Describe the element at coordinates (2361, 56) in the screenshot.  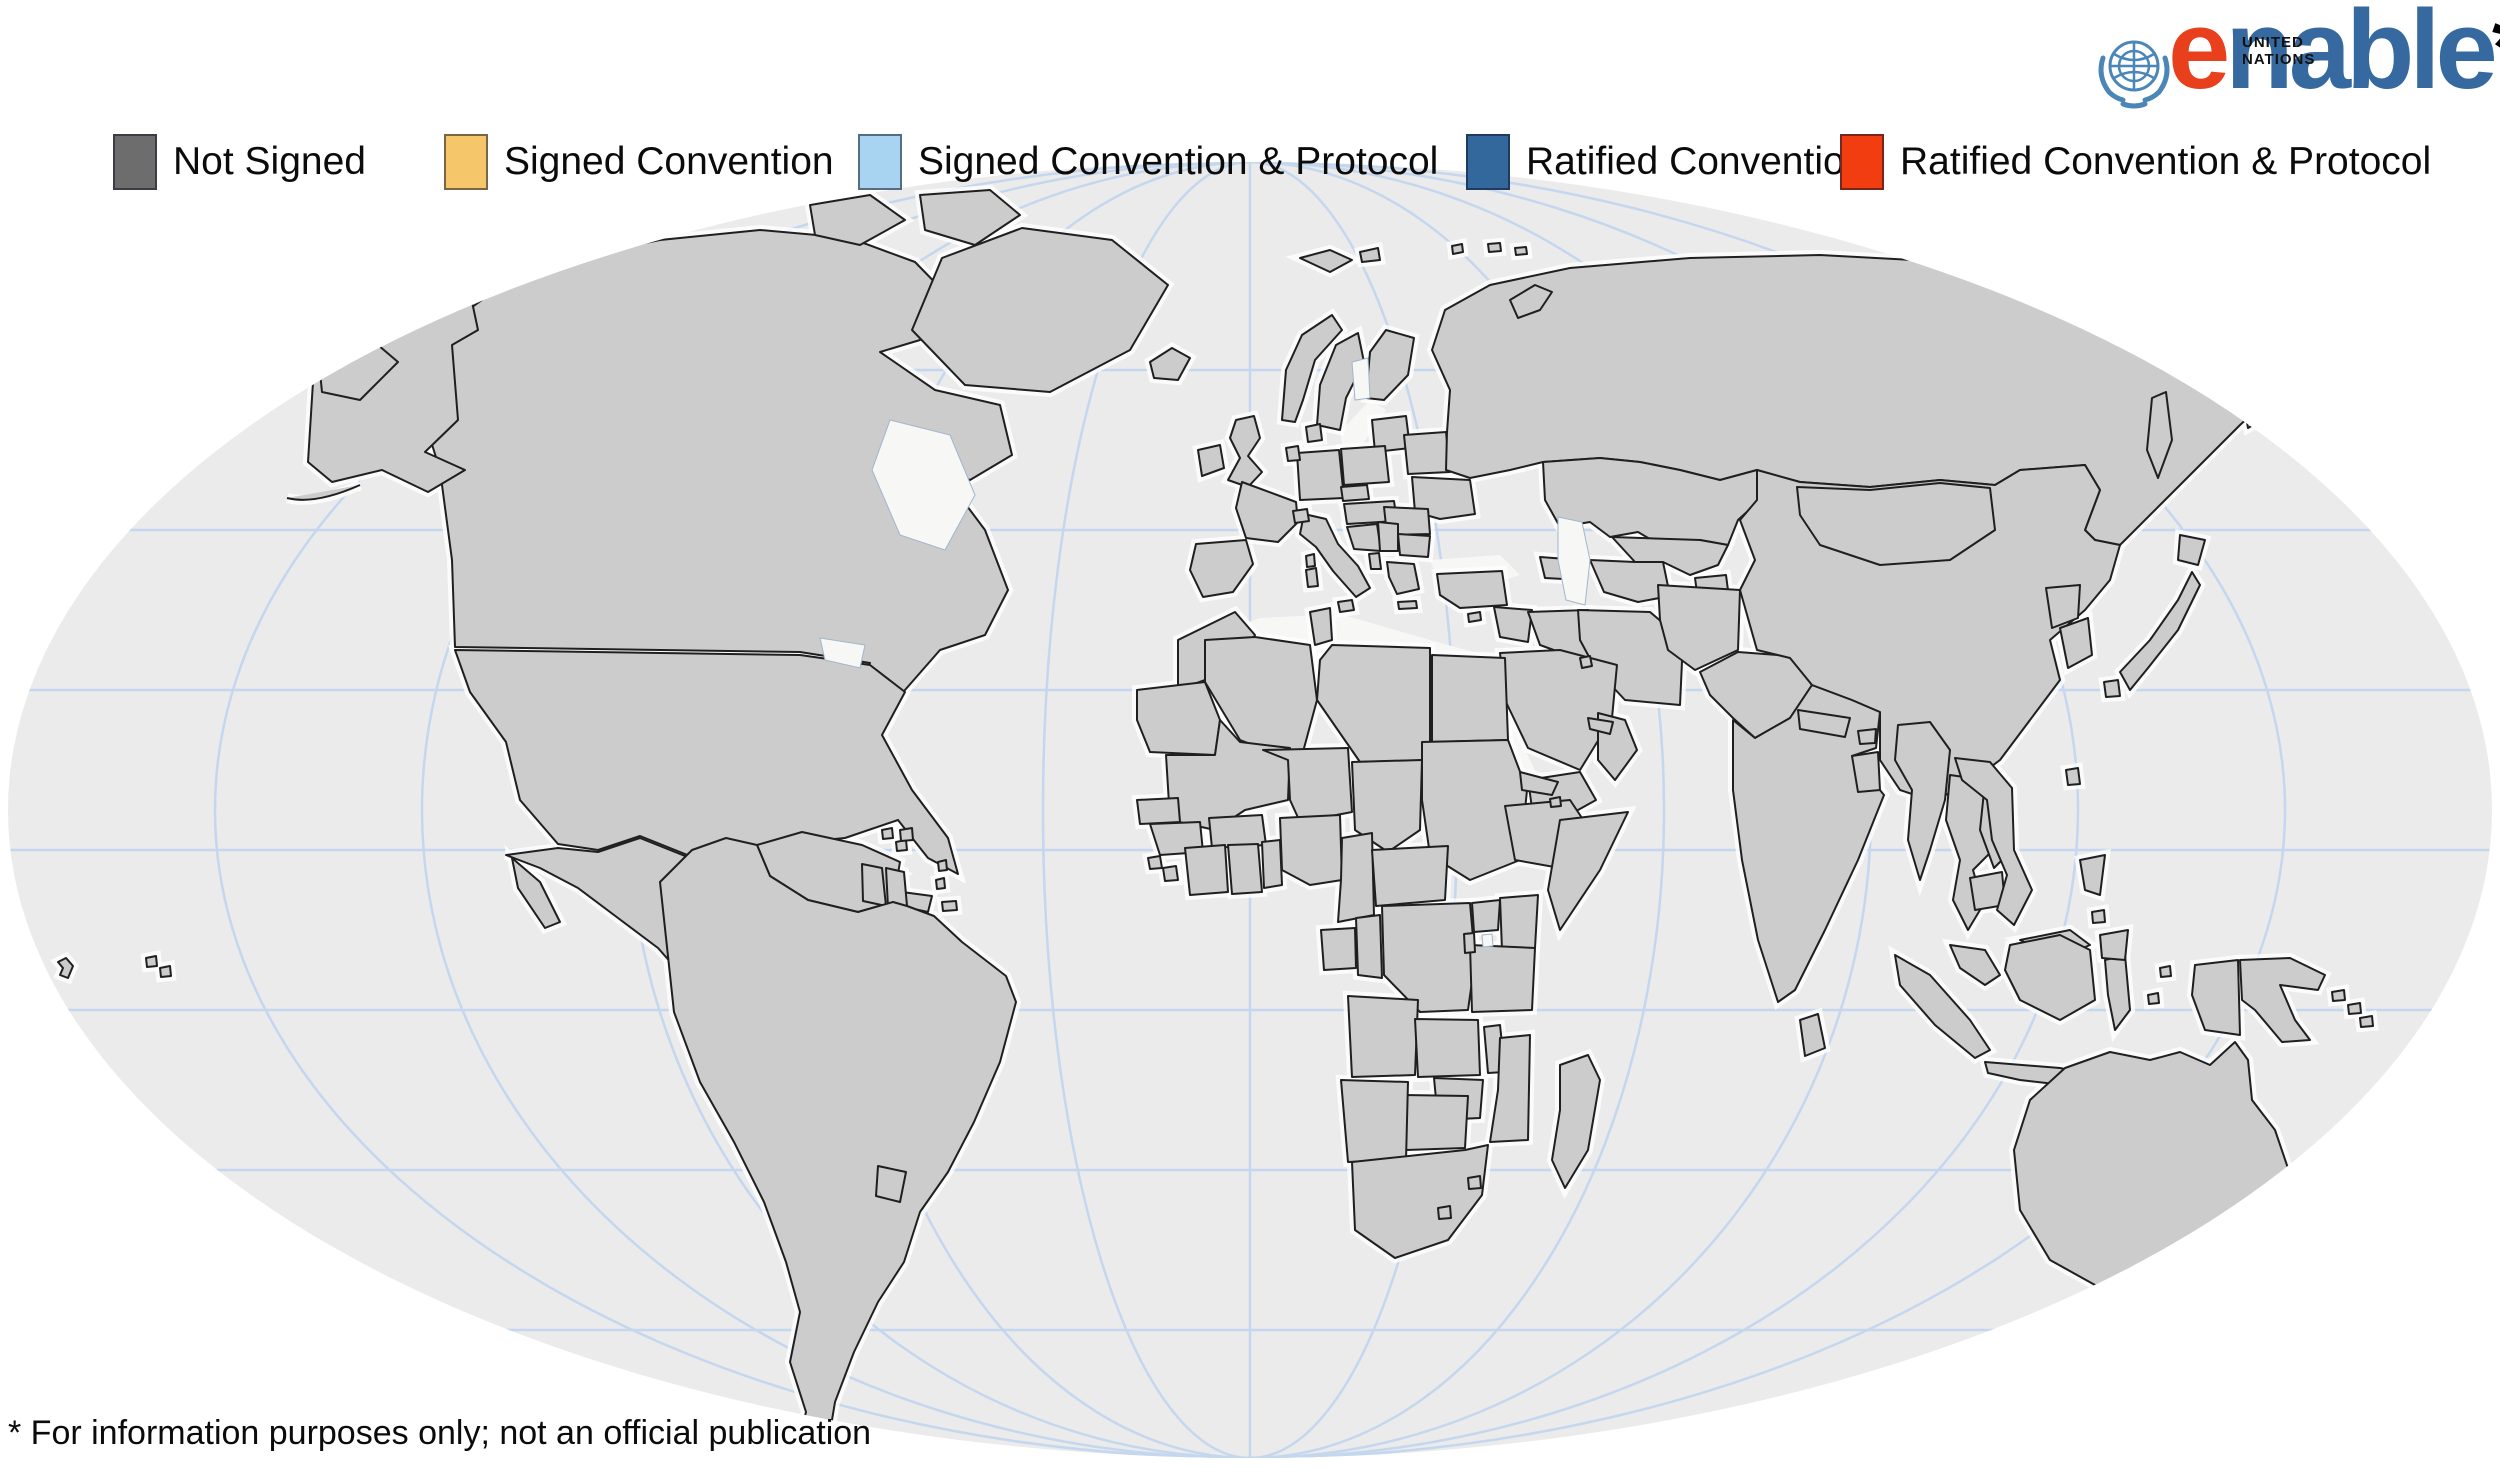
I see `brand-rest: nable` at that location.